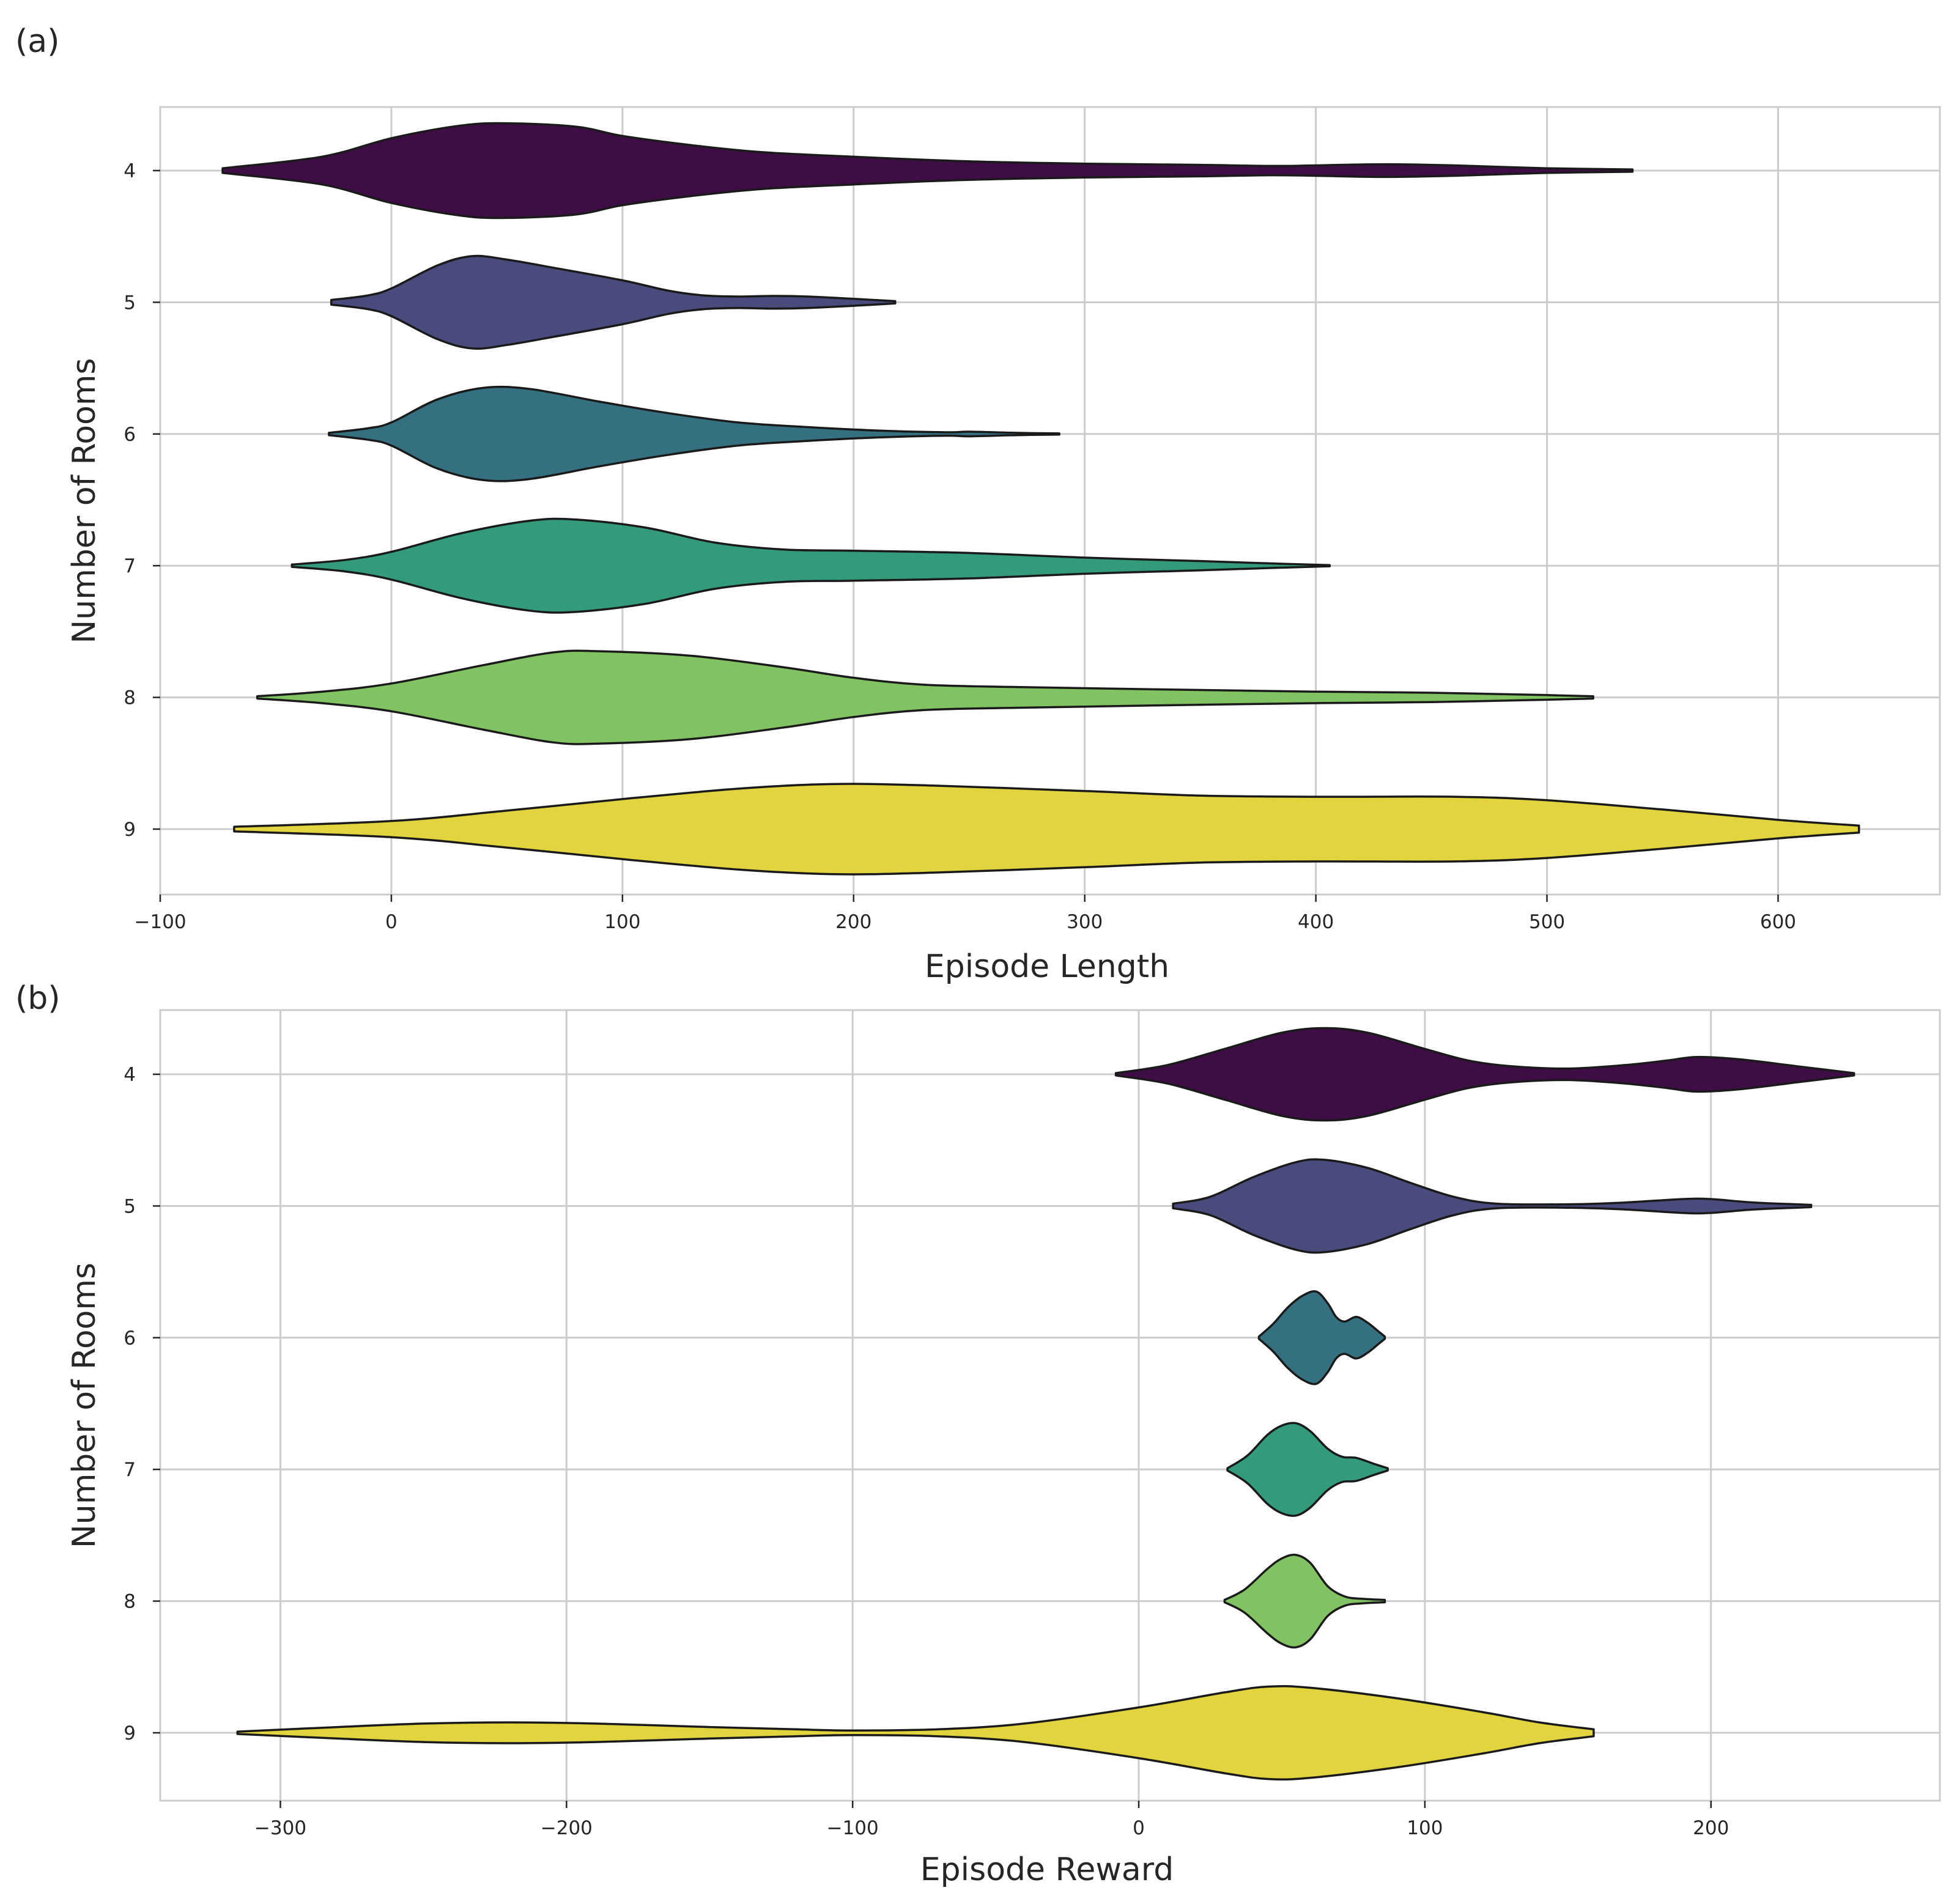 The height and width of the screenshot is (1904, 1957). I want to click on panel-label: (b), so click(38, 998).